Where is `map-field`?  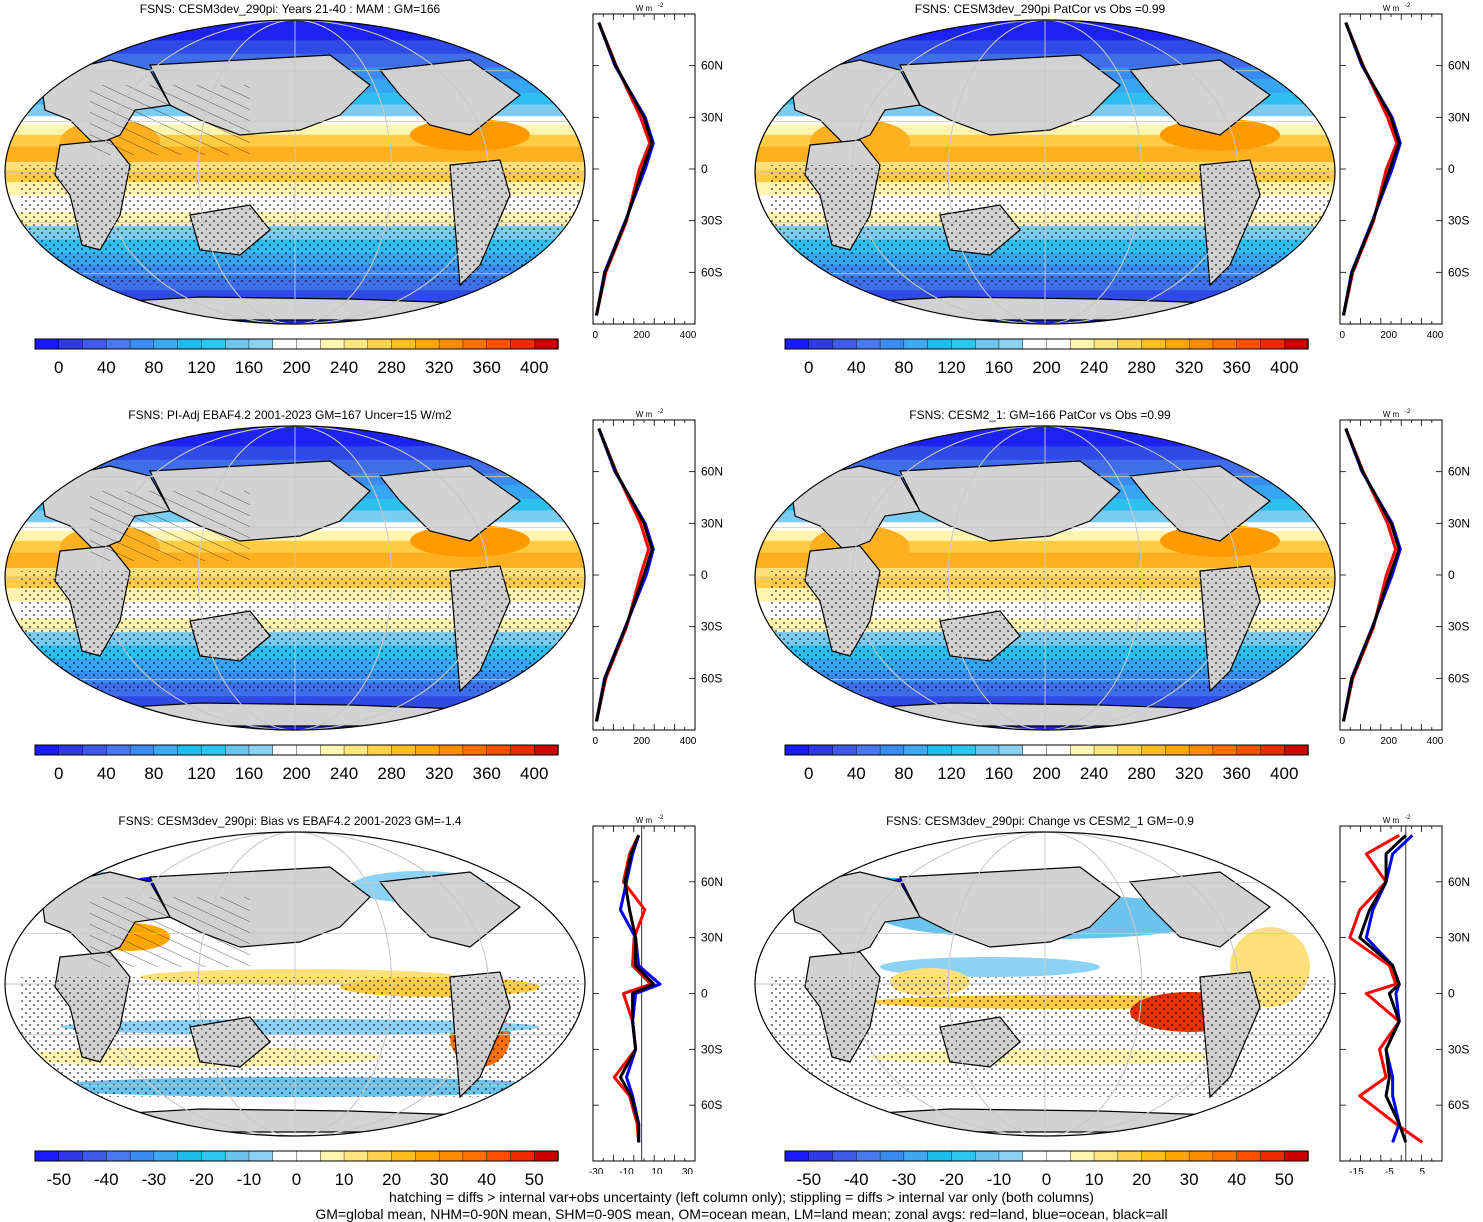 map-field is located at coordinates (295, 984).